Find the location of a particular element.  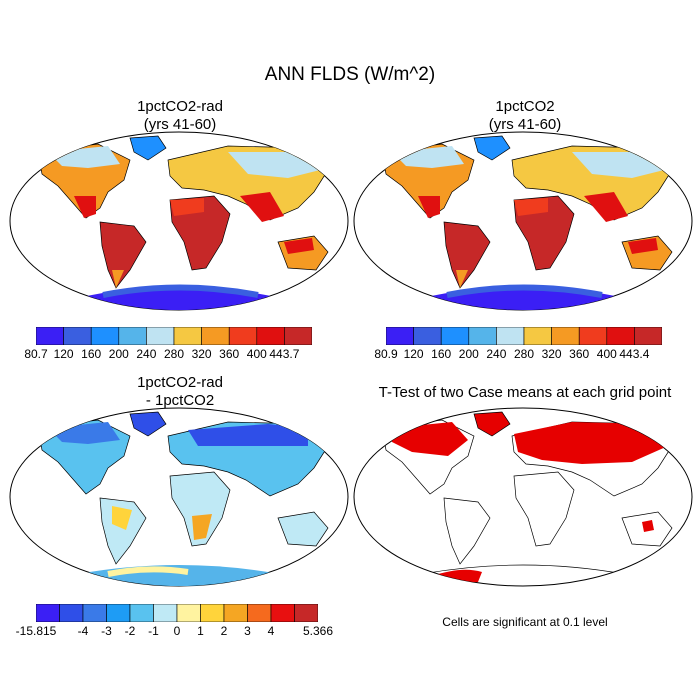

colorbar-c-tick-label: 1 is located at coordinates (200, 631).